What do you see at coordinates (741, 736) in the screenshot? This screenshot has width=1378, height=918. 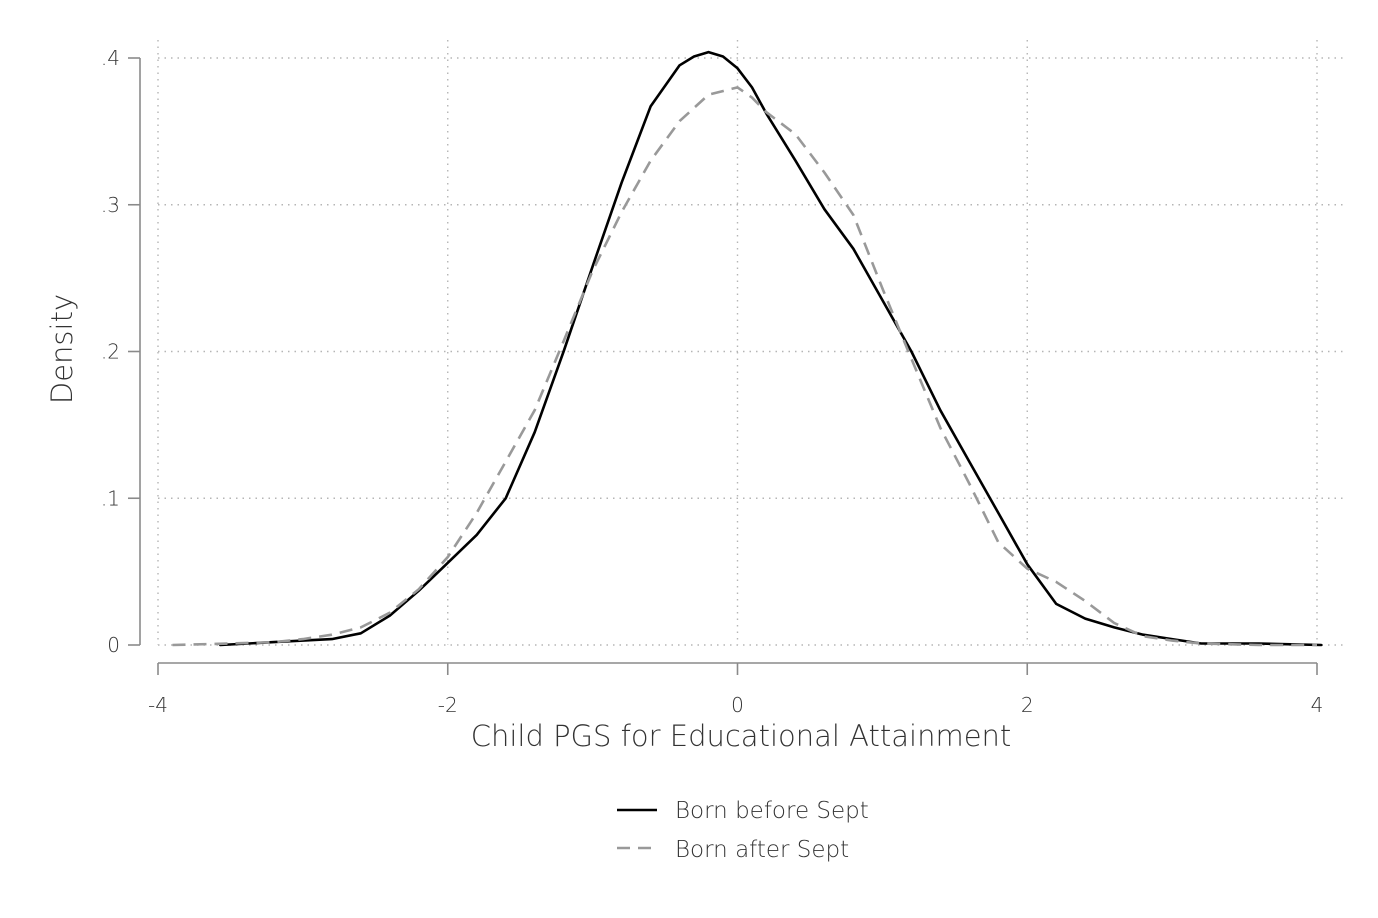 I see `x-axis-title: Child PGS for Educational Attainment` at bounding box center [741, 736].